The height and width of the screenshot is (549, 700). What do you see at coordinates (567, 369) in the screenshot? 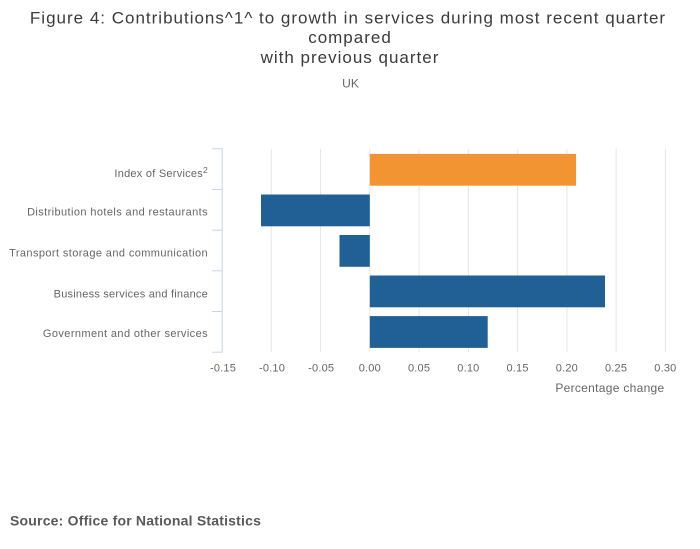
I see `svg-text: 0.20` at bounding box center [567, 369].